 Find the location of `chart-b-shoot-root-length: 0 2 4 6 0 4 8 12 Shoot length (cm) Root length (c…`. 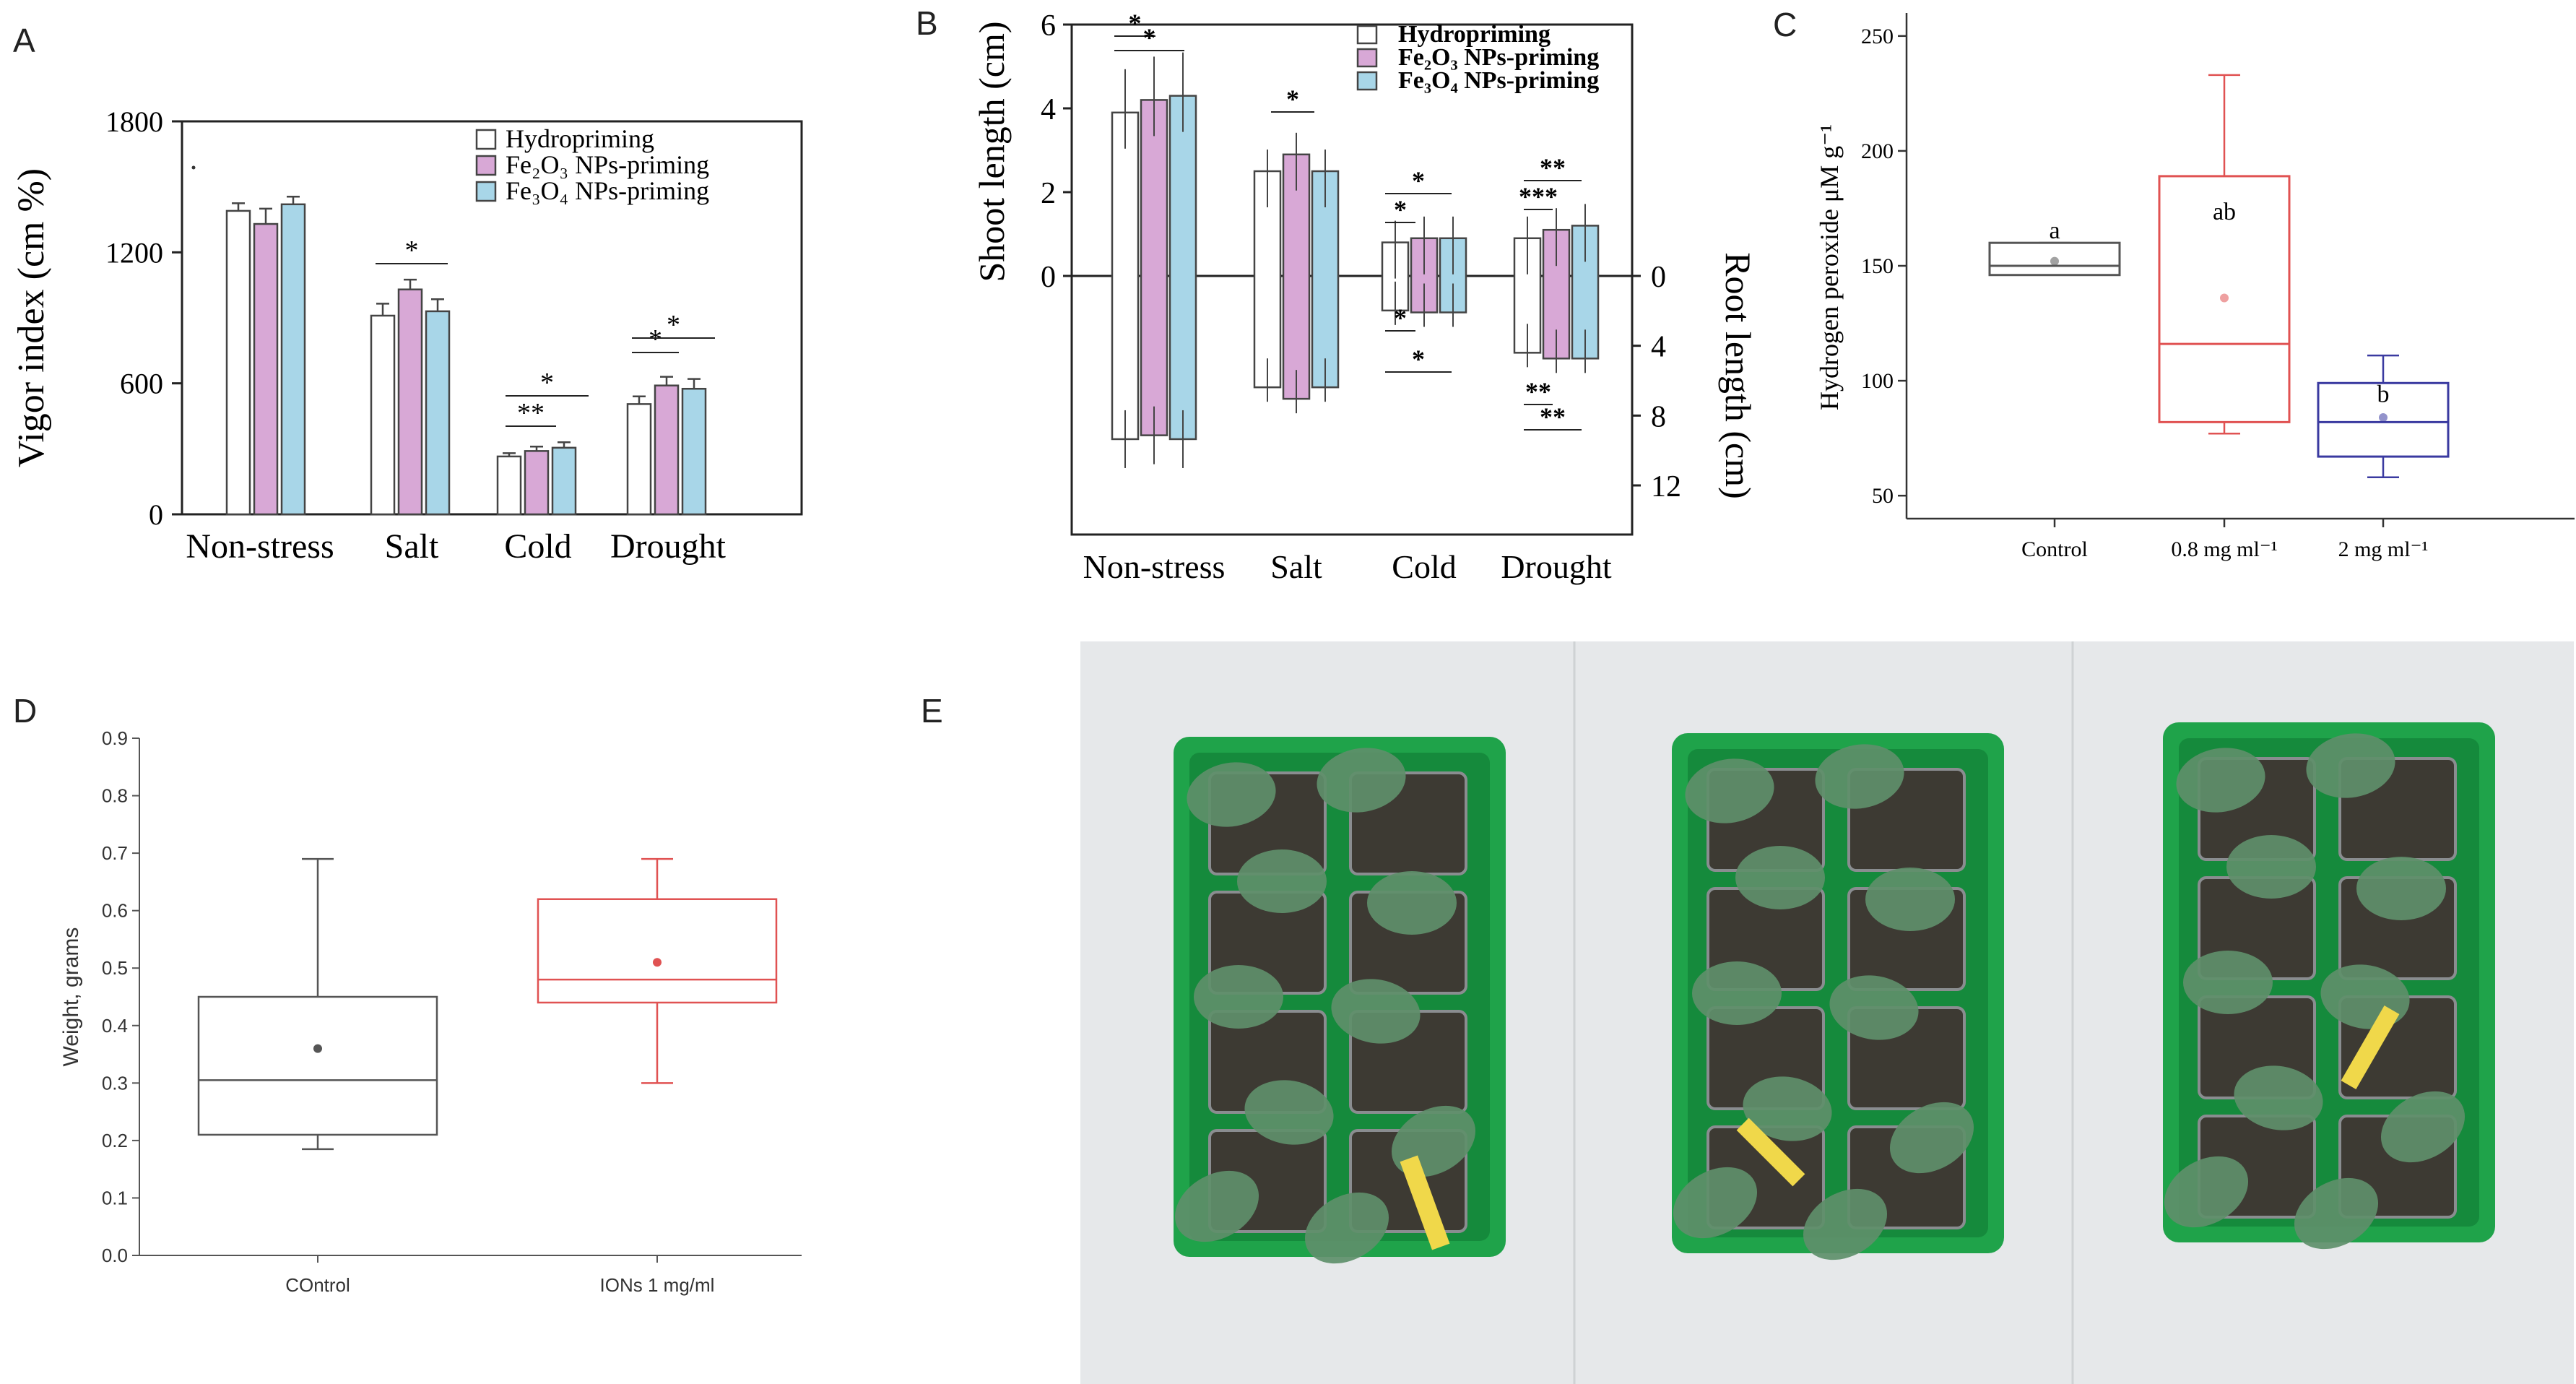

chart-b-shoot-root-length: 0 2 4 6 0 4 8 12 Shoot length (cm) Root length (c… is located at coordinates (1364, 297).